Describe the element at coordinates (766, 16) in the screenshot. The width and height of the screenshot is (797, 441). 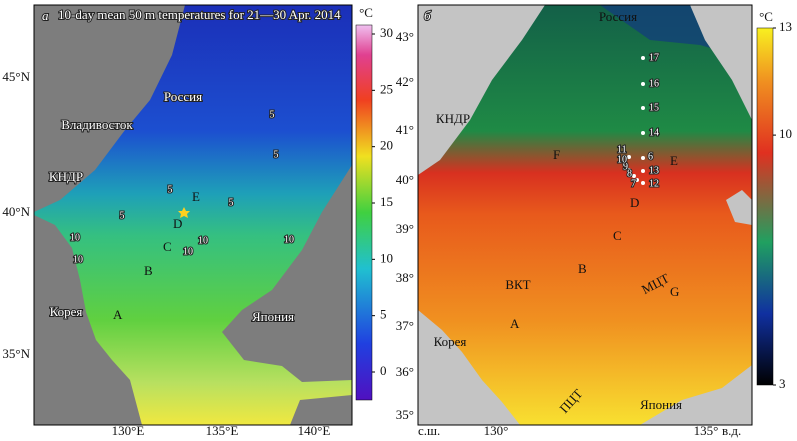
I see `colorbar-unit: °C` at that location.